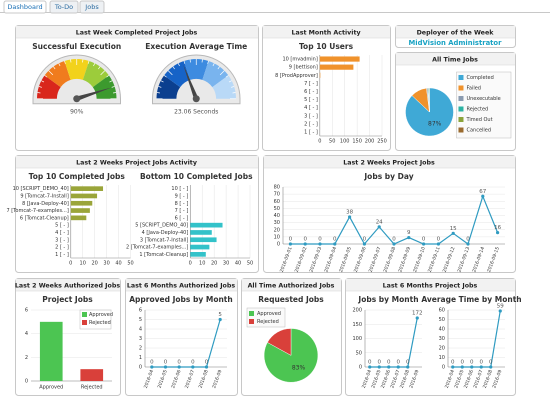  Describe the element at coordinates (277, 188) in the screenshot. I see `y-tick-label: 80` at that location.